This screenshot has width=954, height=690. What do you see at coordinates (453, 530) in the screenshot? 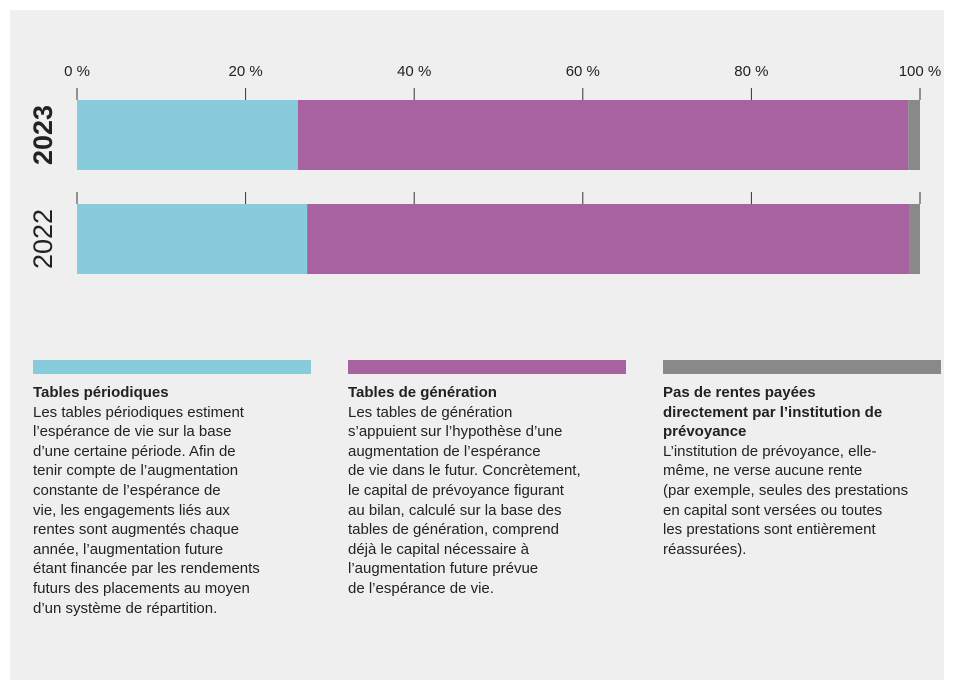
I see `legend-description-line: tables de génération, comprend` at bounding box center [453, 530].